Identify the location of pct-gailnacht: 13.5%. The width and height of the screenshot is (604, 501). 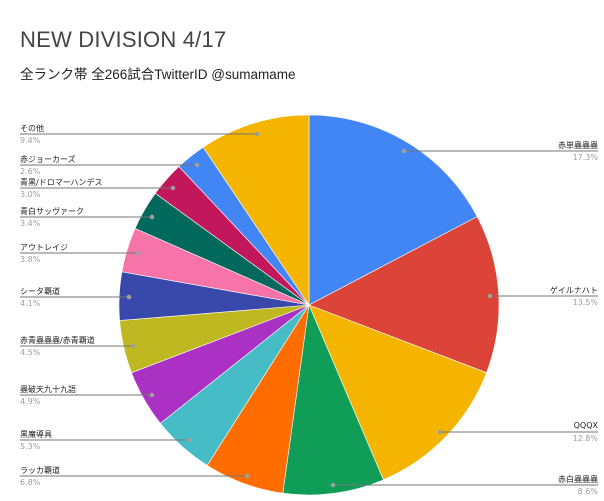
(585, 302).